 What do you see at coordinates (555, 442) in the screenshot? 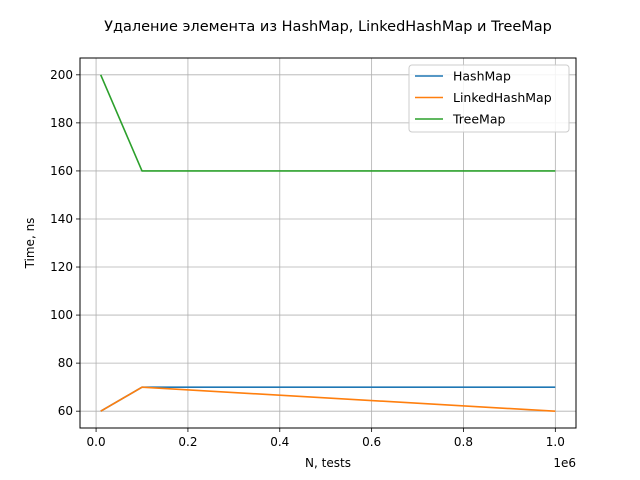
I see `x-tick-label: 1.0` at bounding box center [555, 442].